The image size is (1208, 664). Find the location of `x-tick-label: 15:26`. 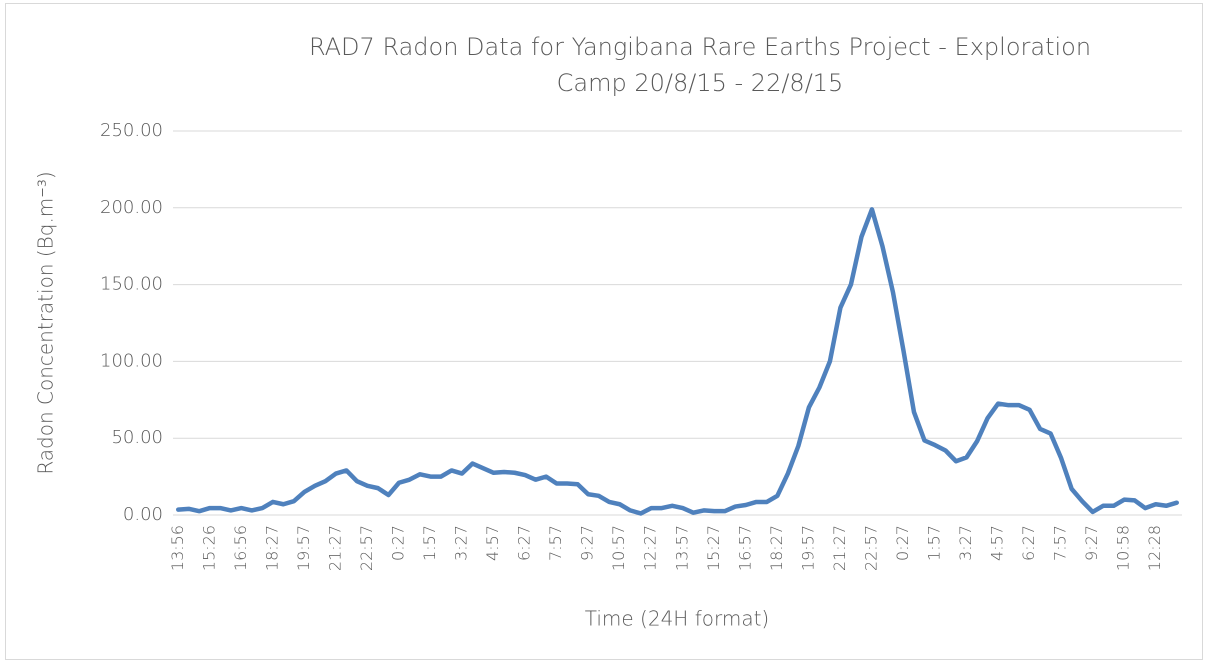

x-tick-label: 15:26 is located at coordinates (208, 548).